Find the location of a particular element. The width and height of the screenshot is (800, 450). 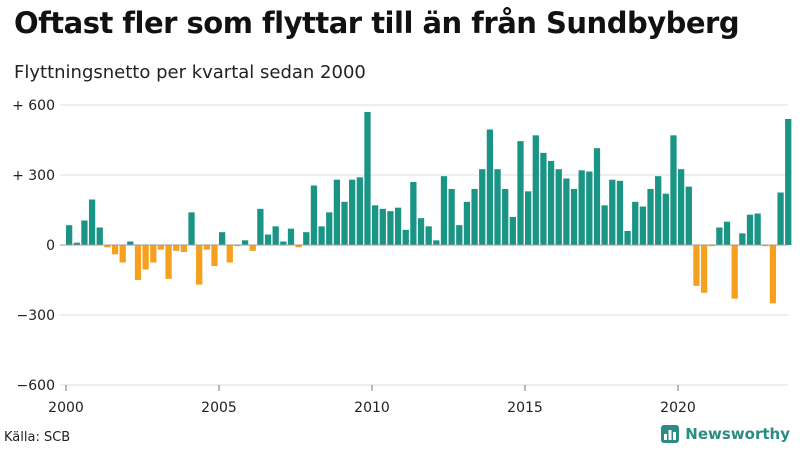

brand-name: Newsworthy is located at coordinates (737, 434).